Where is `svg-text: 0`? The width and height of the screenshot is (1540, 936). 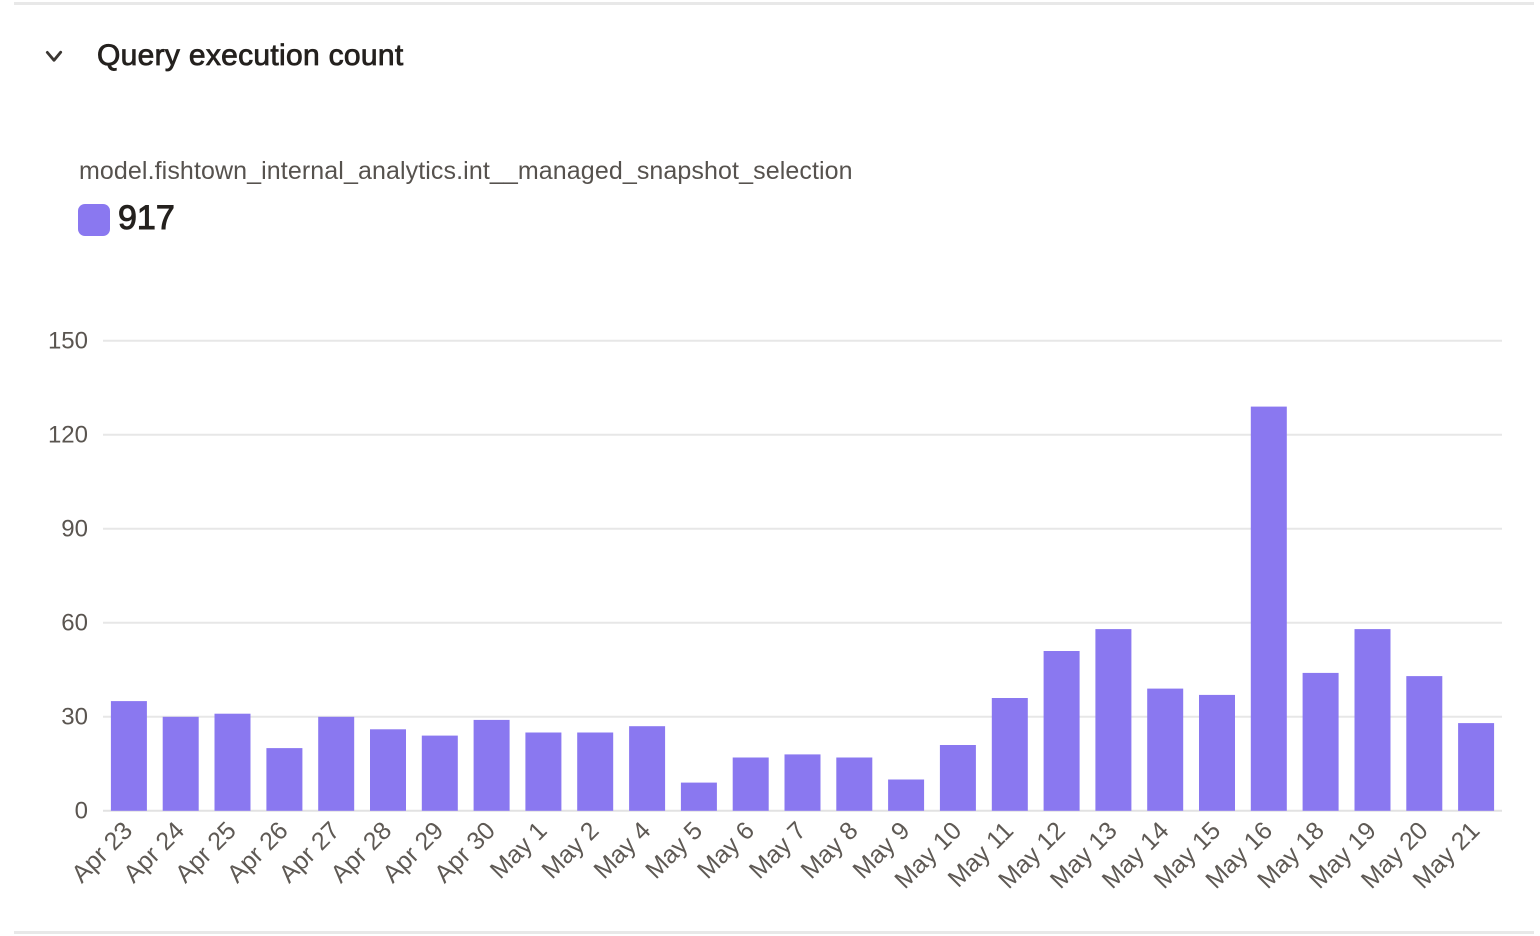
svg-text: 0 is located at coordinates (81, 810).